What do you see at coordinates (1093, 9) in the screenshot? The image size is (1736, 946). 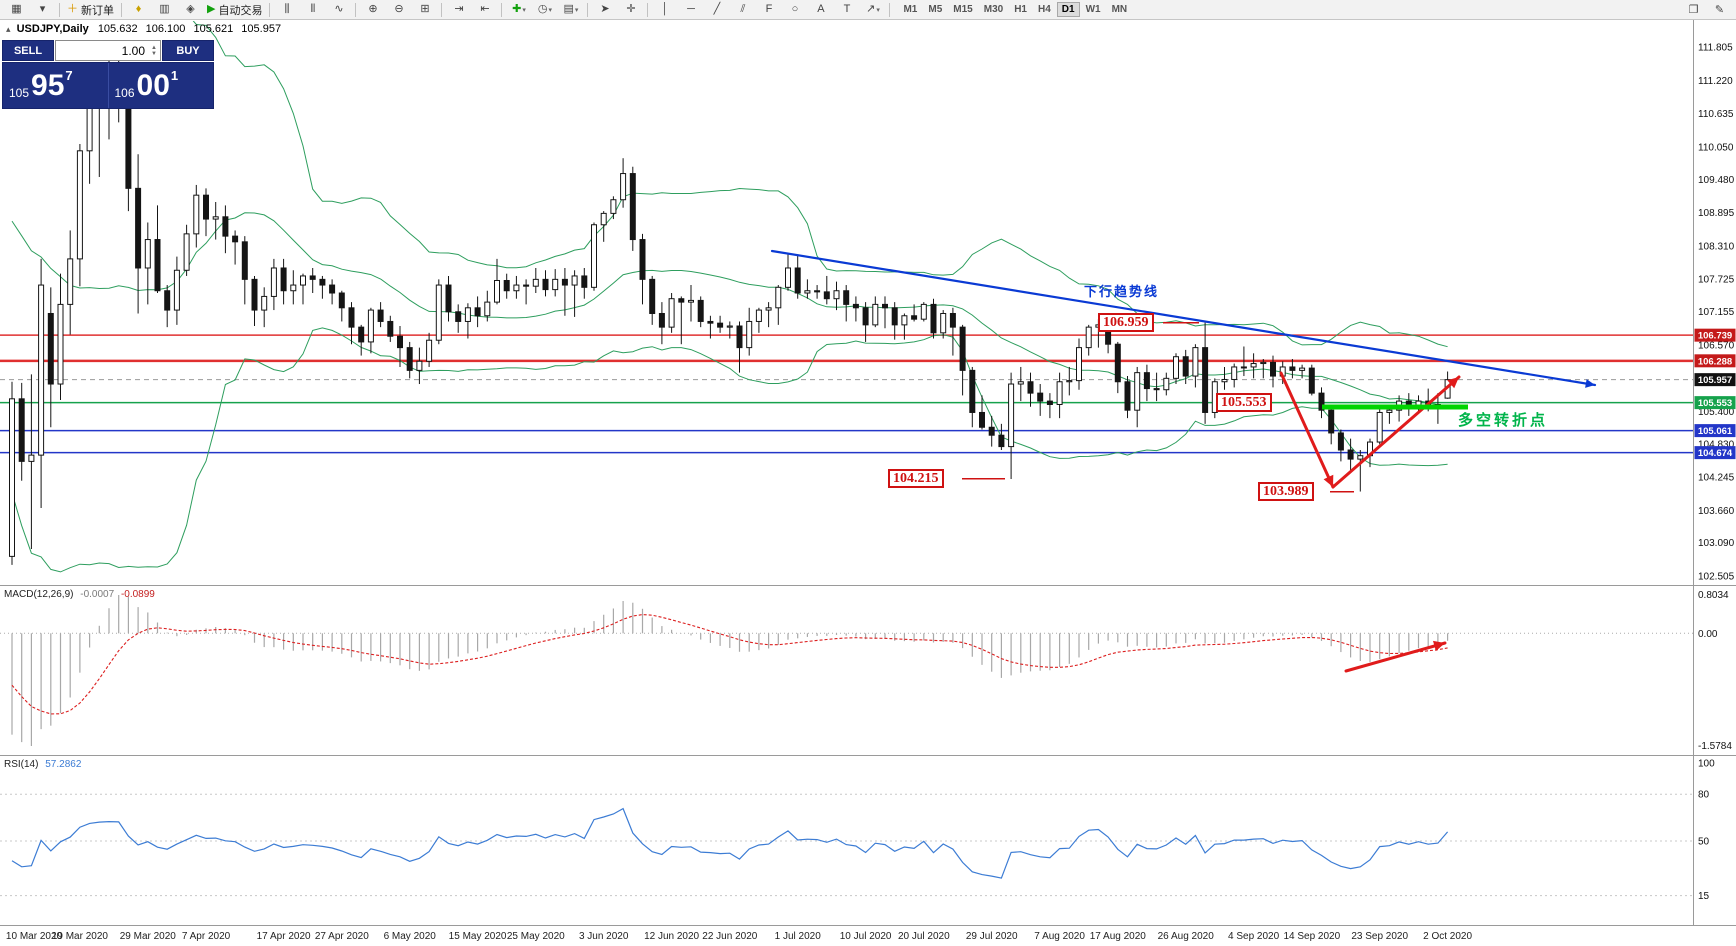 I see `timeframe-w1-button: W1` at bounding box center [1093, 9].